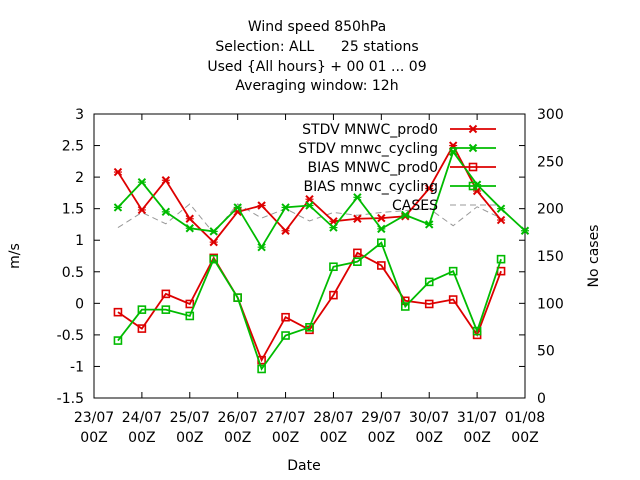 The width and height of the screenshot is (640, 480). I want to click on y2-tick-label: 50, so click(546, 352).